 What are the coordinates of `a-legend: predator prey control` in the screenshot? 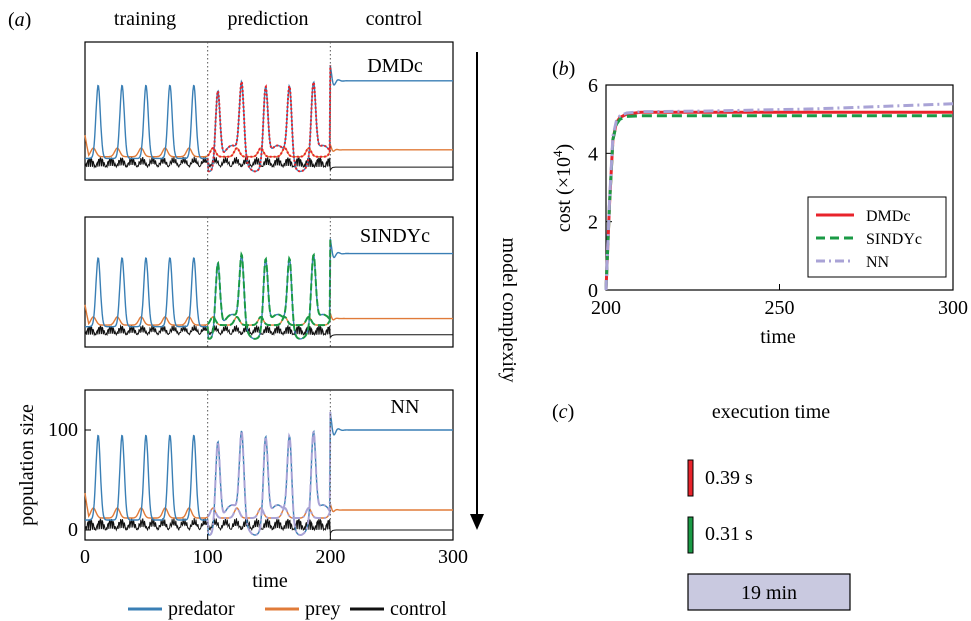 It's located at (287, 609).